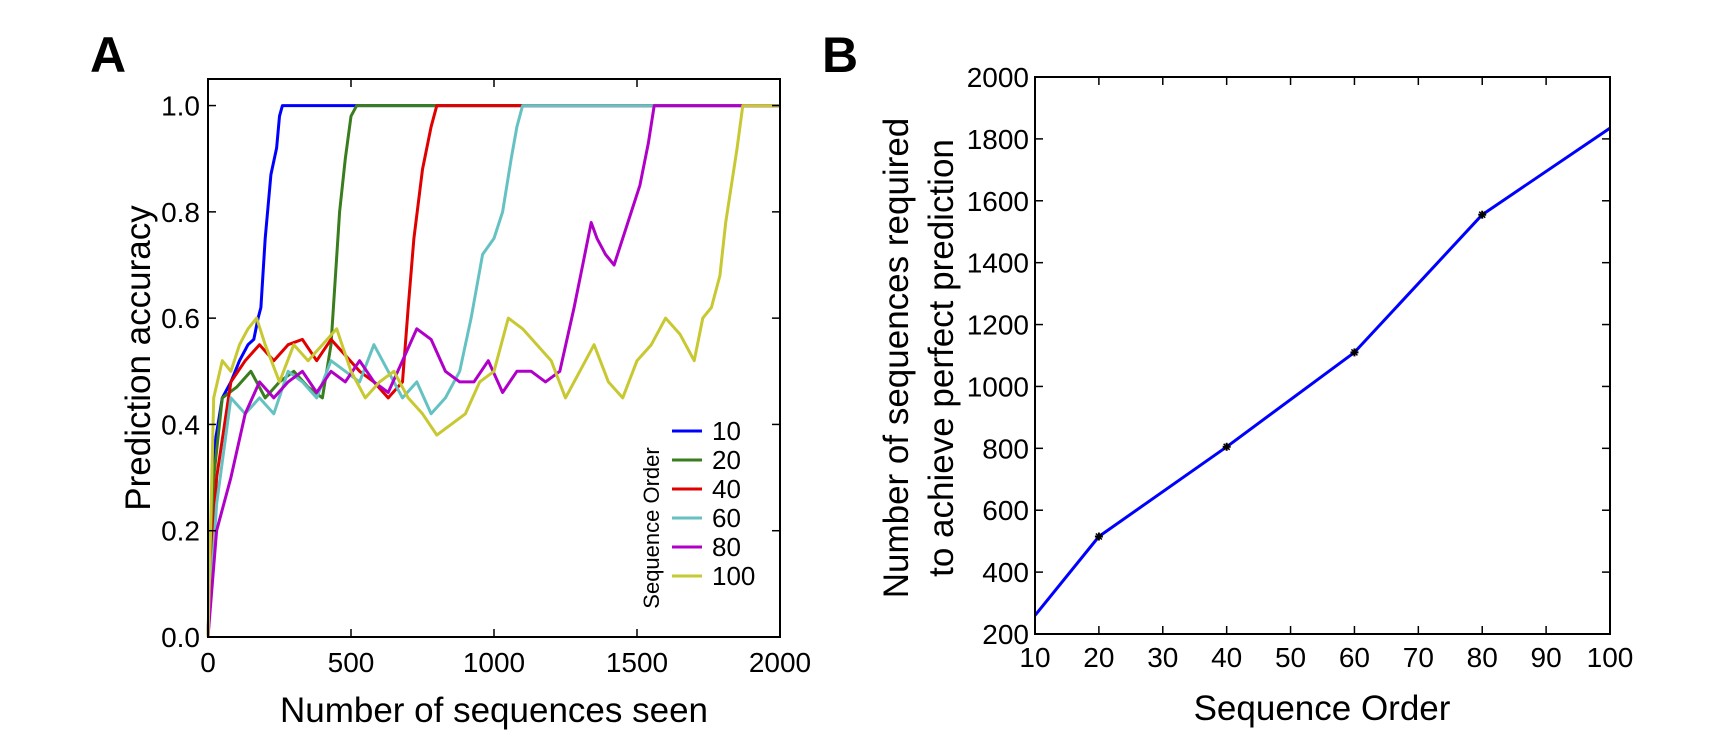 Image resolution: width=1710 pixels, height=747 pixels. I want to click on x-tick-label: 70, so click(1418, 657).